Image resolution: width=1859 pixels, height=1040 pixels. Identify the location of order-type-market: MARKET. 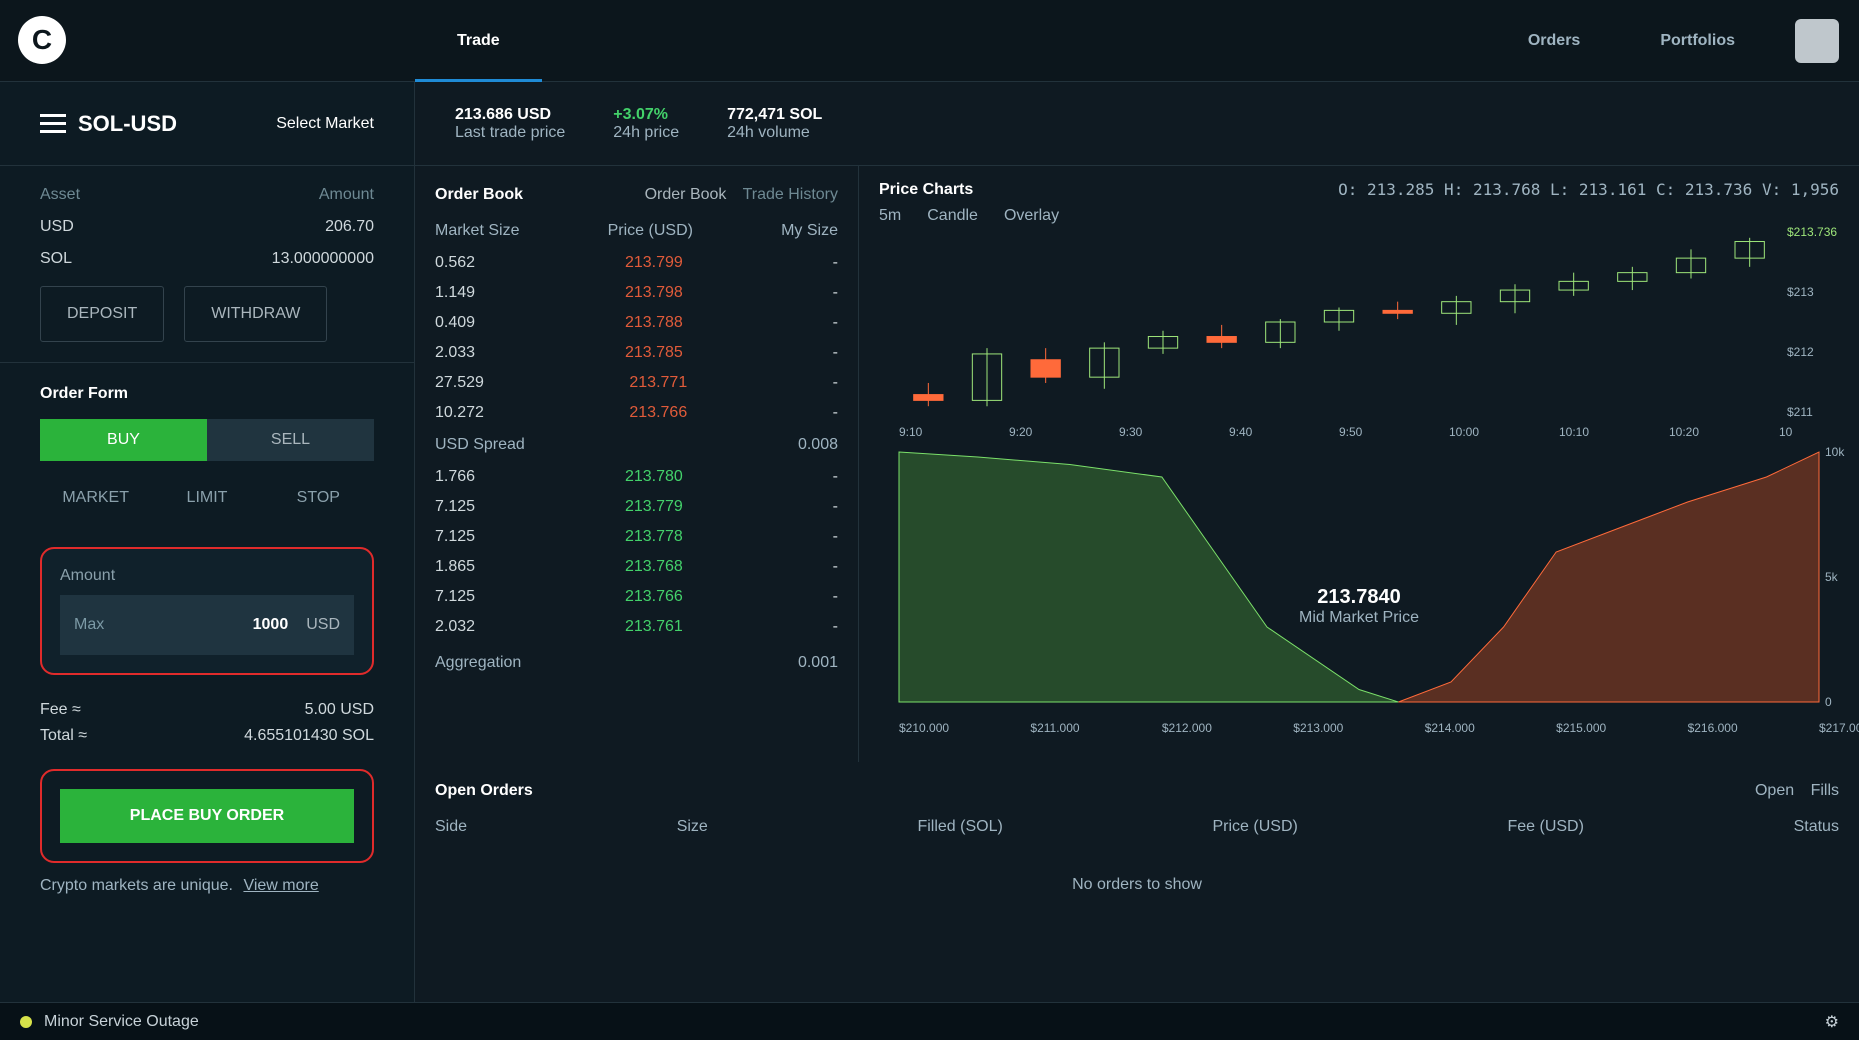
(95, 498).